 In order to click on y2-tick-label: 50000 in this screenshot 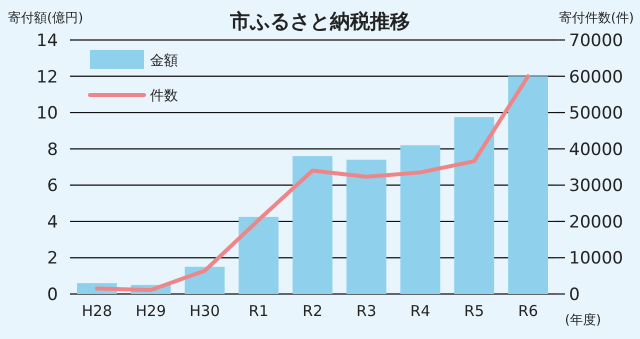, I will do `click(596, 114)`.